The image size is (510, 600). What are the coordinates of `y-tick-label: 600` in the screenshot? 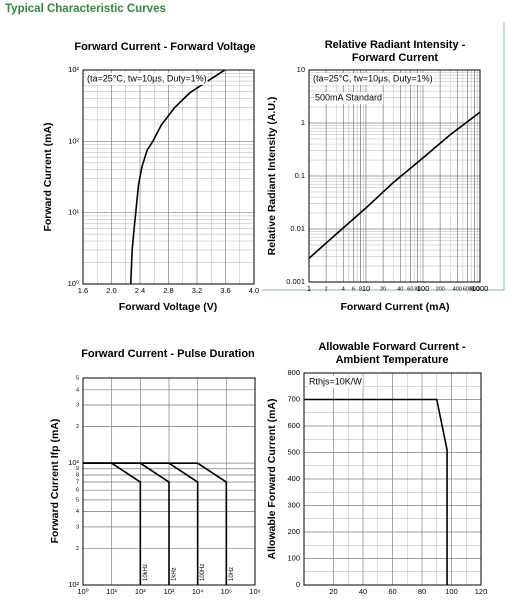 It's located at (293, 425).